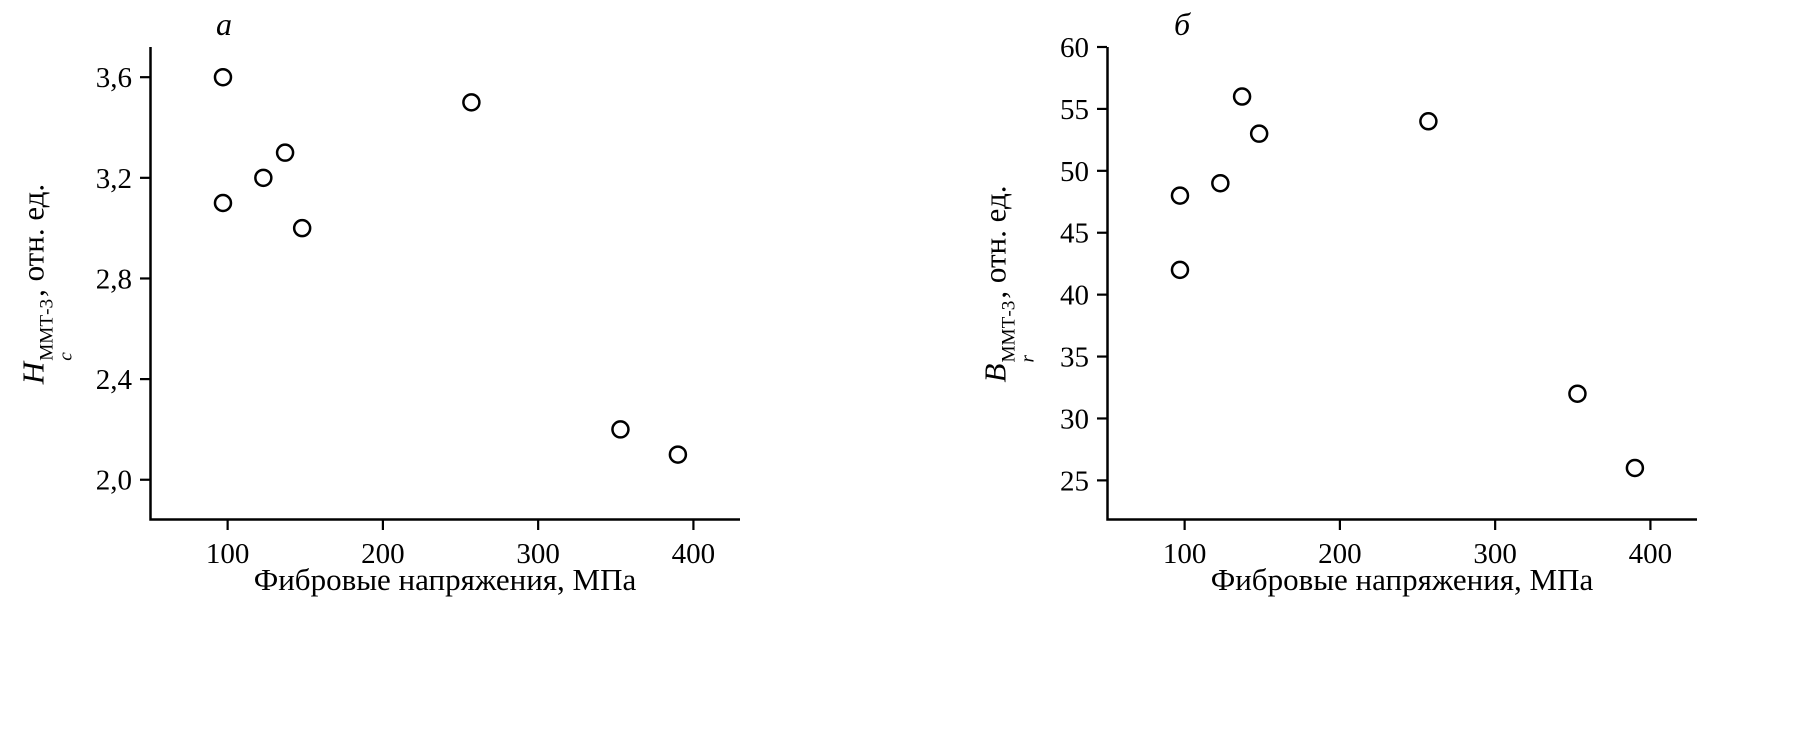 This screenshot has height=731, width=1808. What do you see at coordinates (1074, 481) in the screenshot?
I see `y-tick-label: 25` at bounding box center [1074, 481].